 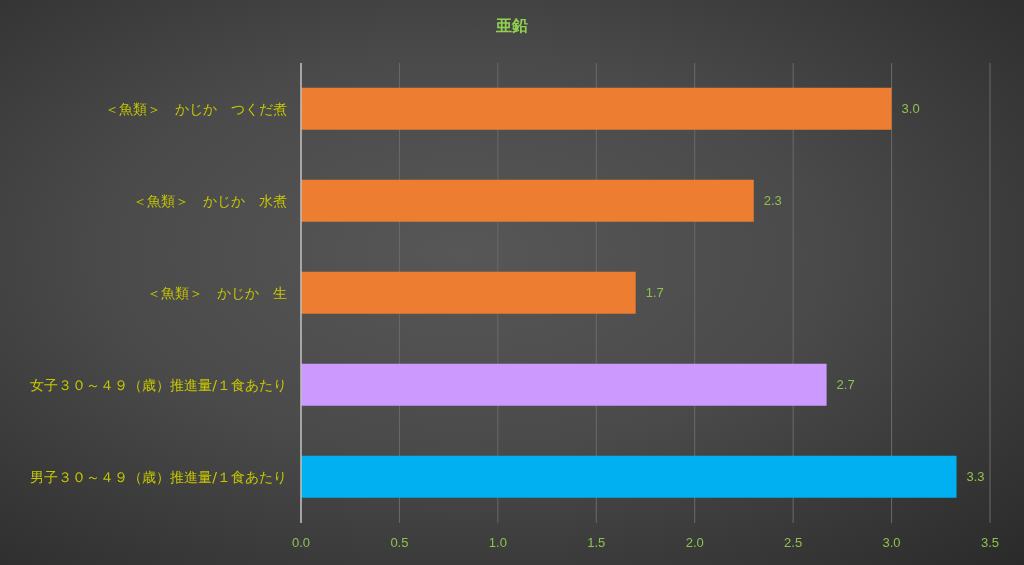 What do you see at coordinates (772, 201) in the screenshot?
I see `data-label: 2.3` at bounding box center [772, 201].